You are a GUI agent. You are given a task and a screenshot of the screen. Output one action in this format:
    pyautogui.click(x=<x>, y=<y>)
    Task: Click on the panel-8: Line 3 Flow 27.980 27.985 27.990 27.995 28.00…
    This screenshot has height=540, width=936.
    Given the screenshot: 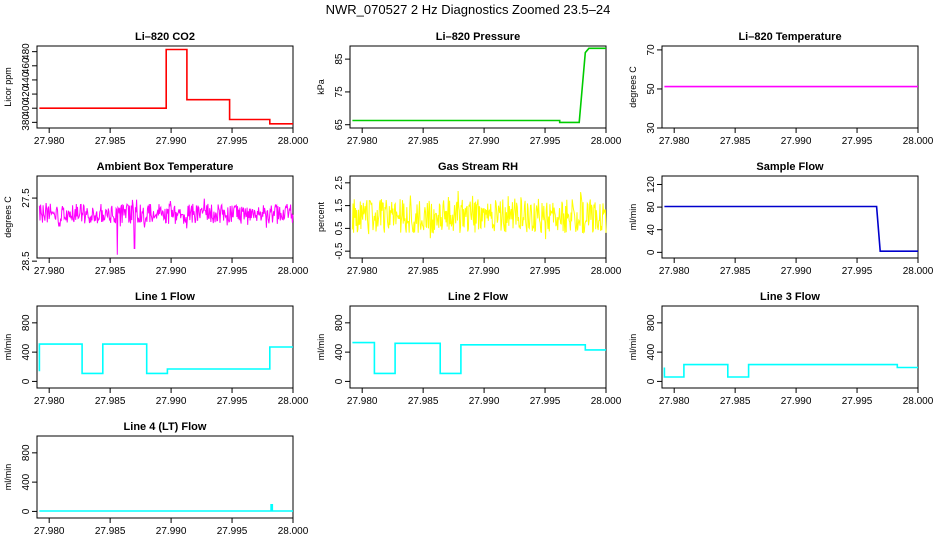 What is the action you would take?
    pyautogui.click(x=781, y=349)
    